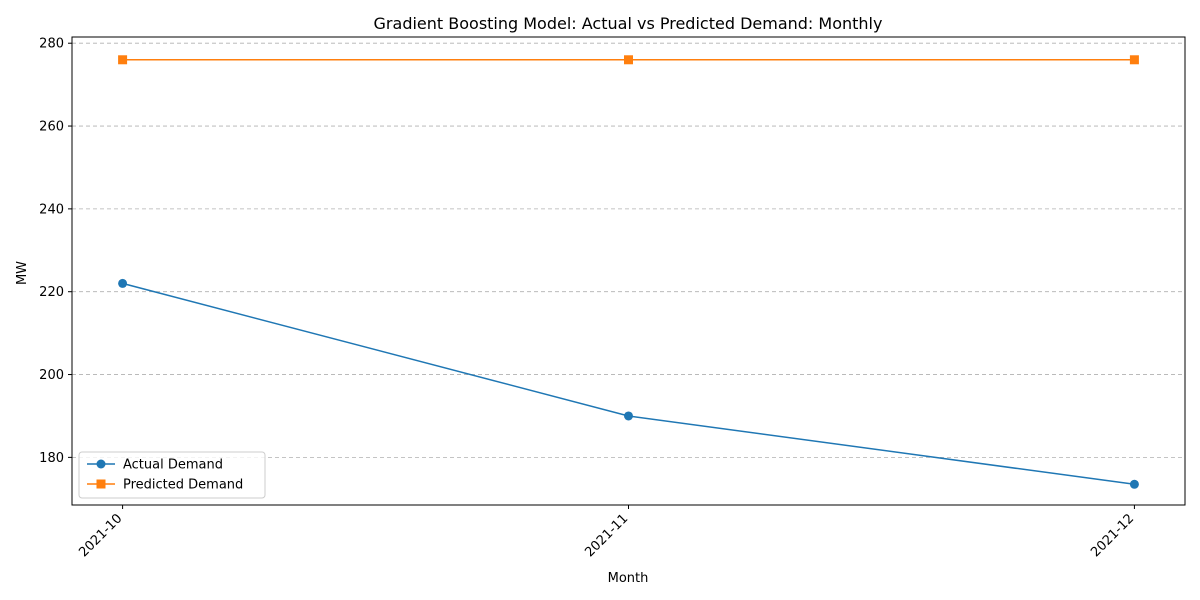 The width and height of the screenshot is (1200, 600). I want to click on x-tick-label: 2021-12, so click(1112, 535).